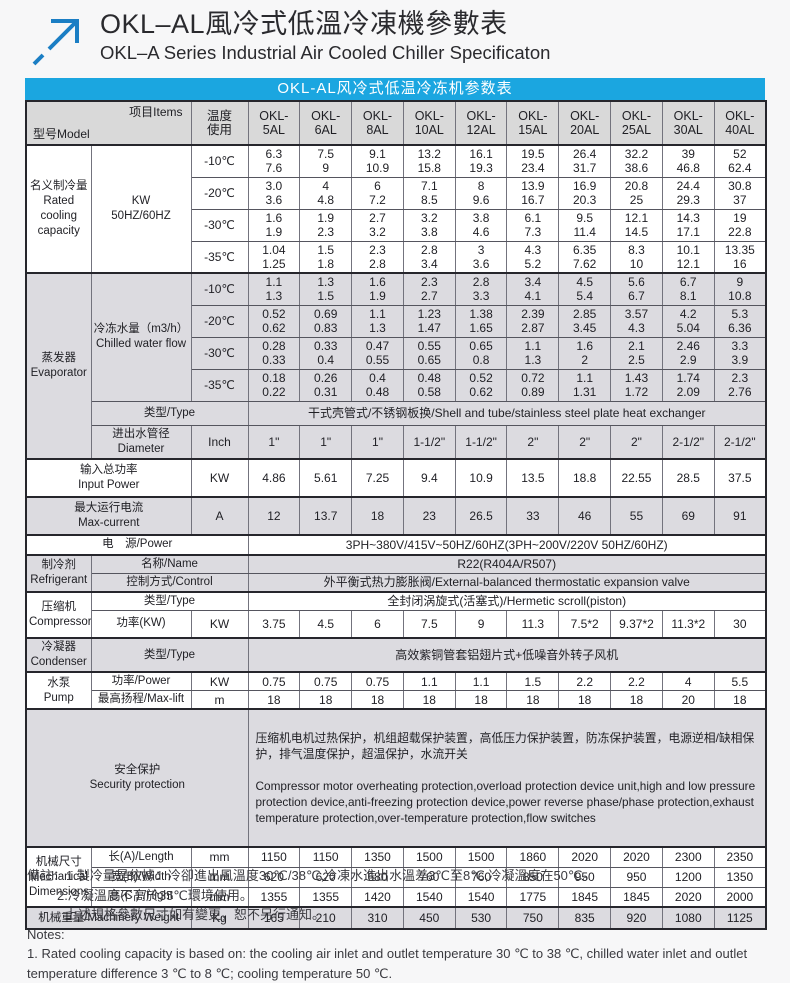 This screenshot has height=983, width=790. What do you see at coordinates (58, 614) in the screenshot?
I see `compressor-label: 压缩机 Compressor` at bounding box center [58, 614].